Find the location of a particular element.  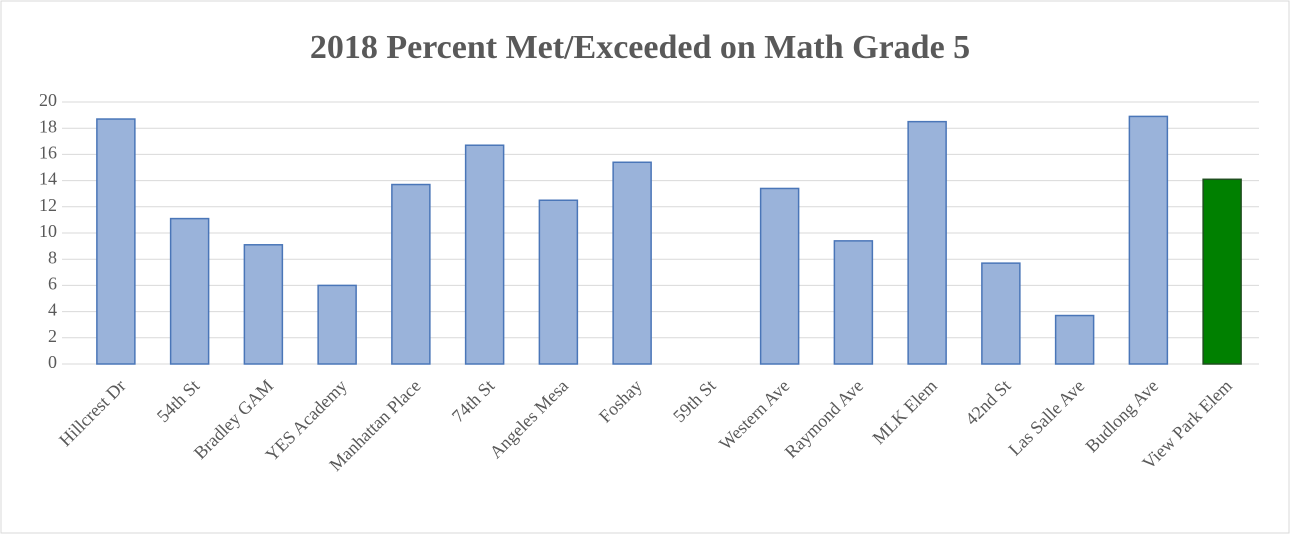

y-tick-label: 18 is located at coordinates (48, 126).